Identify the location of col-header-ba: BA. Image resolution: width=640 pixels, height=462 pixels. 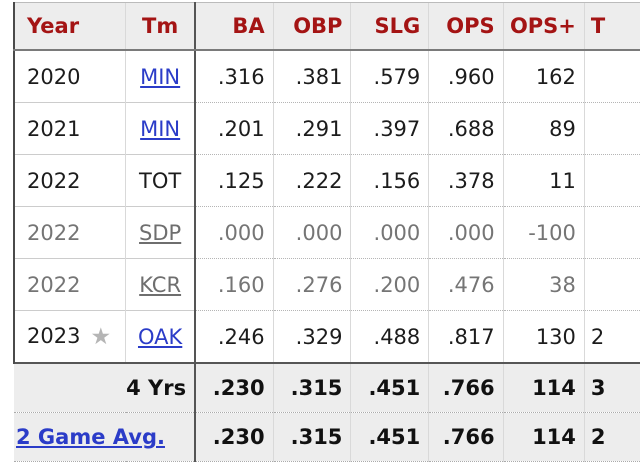
(234, 26).